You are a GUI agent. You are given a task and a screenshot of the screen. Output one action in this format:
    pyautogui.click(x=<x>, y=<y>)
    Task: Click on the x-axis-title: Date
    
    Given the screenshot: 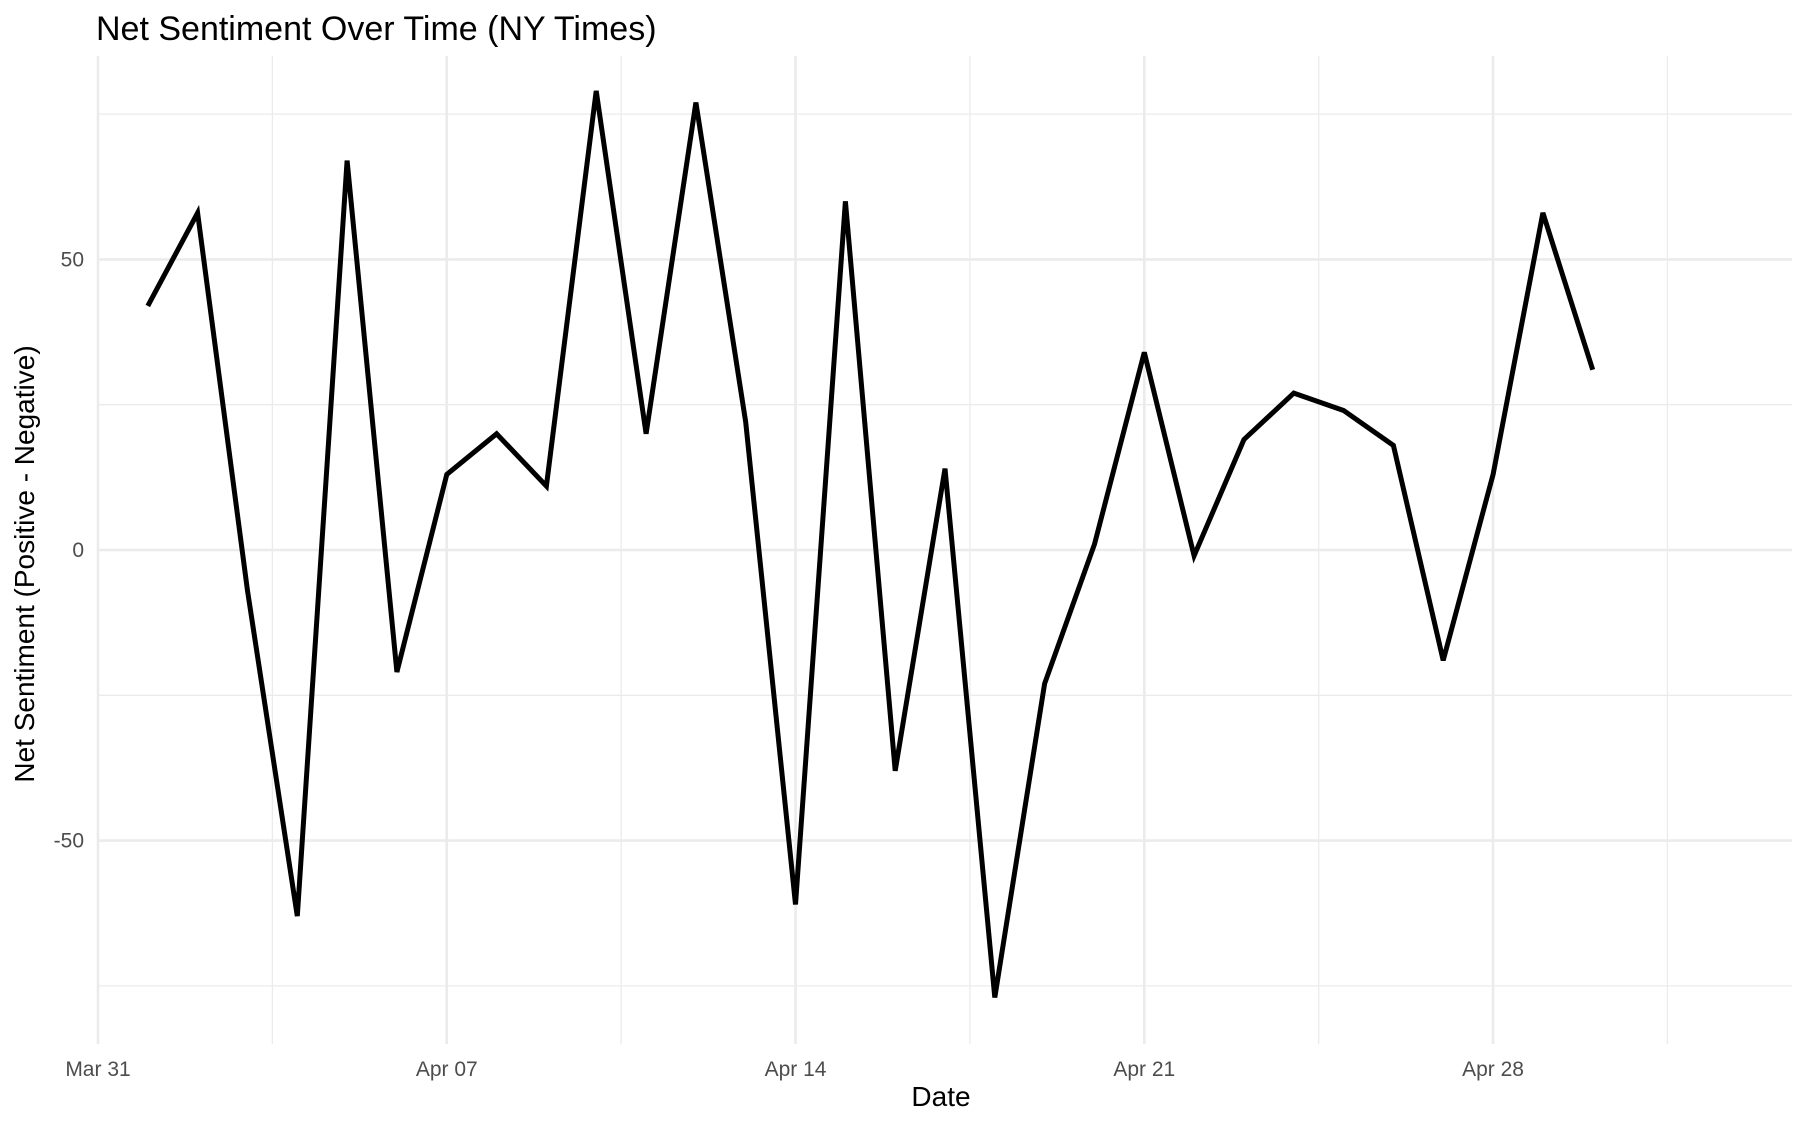 What is the action you would take?
    pyautogui.click(x=940, y=1096)
    